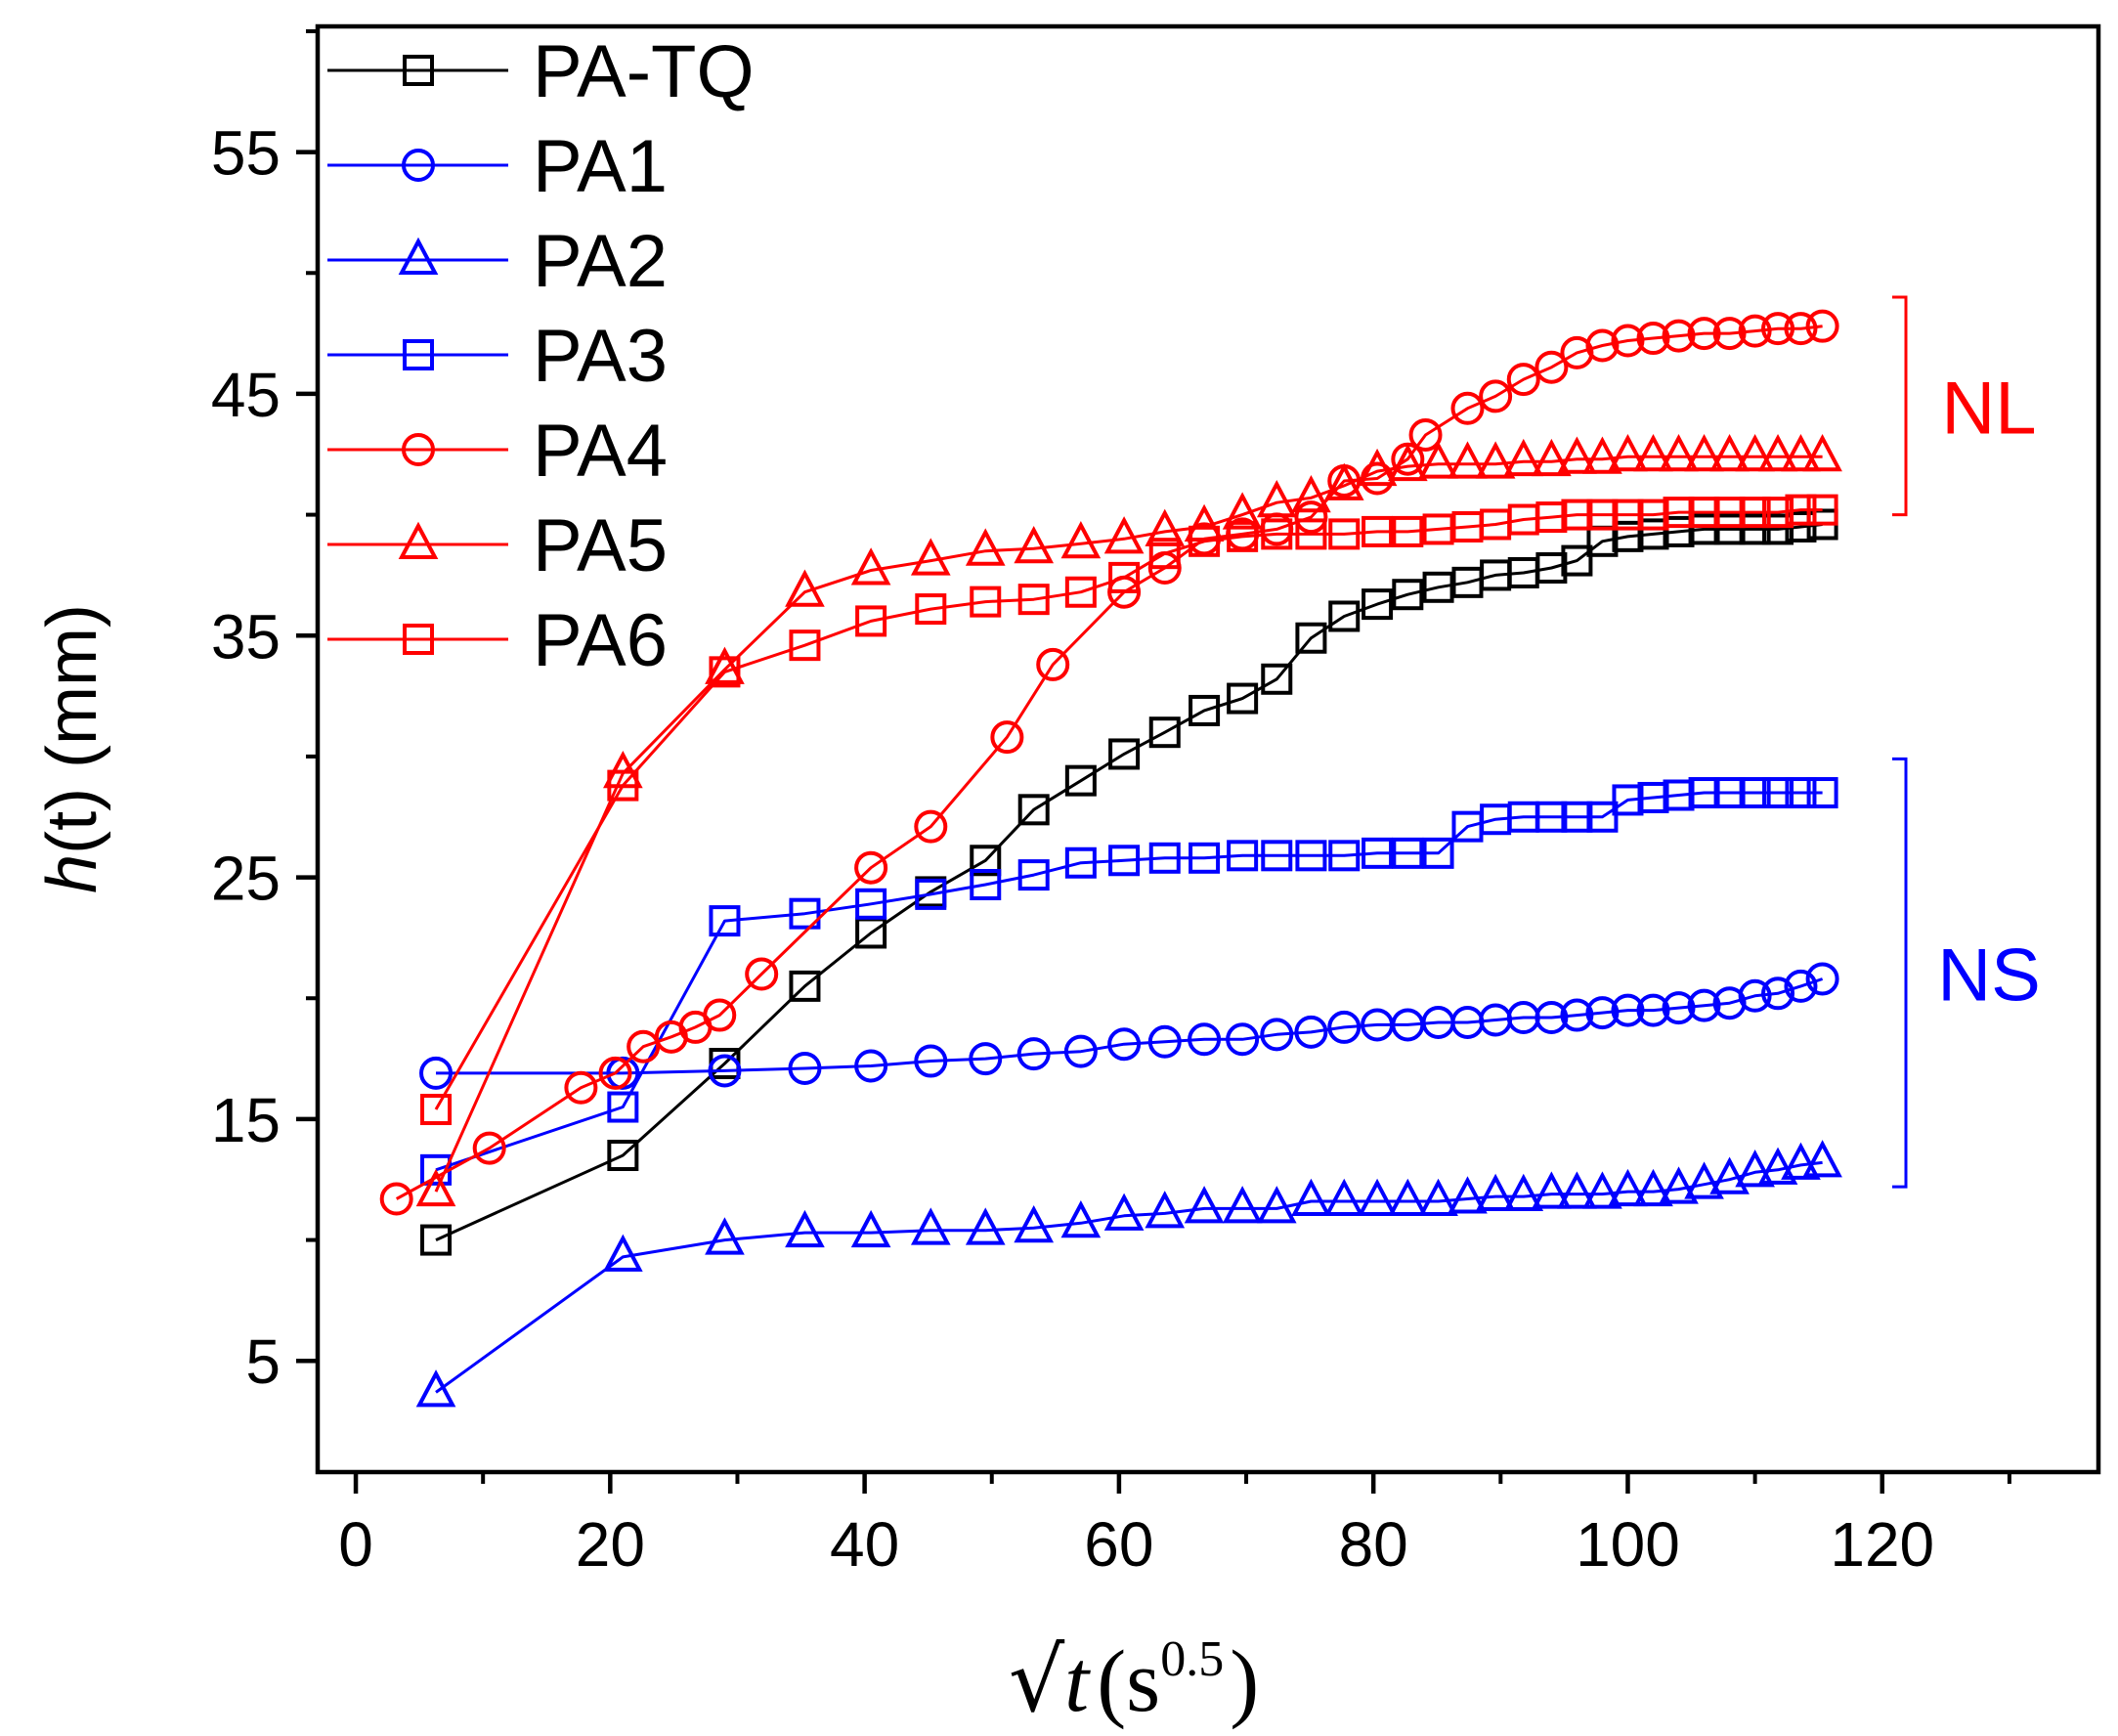 This screenshot has height=1736, width=2118. What do you see at coordinates (1245, 1681) in the screenshot?
I see `x-axis-unit-close: )` at bounding box center [1245, 1681].